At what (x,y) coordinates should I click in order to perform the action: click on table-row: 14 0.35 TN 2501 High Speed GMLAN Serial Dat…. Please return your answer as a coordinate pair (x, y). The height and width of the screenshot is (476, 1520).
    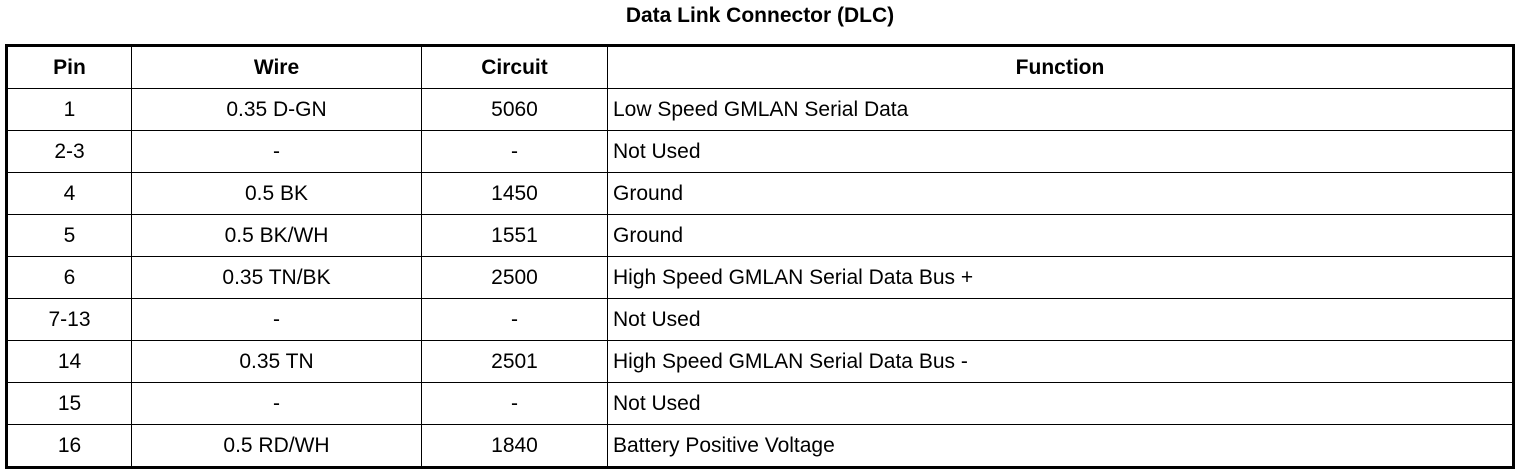
    Looking at the image, I should click on (760, 361).